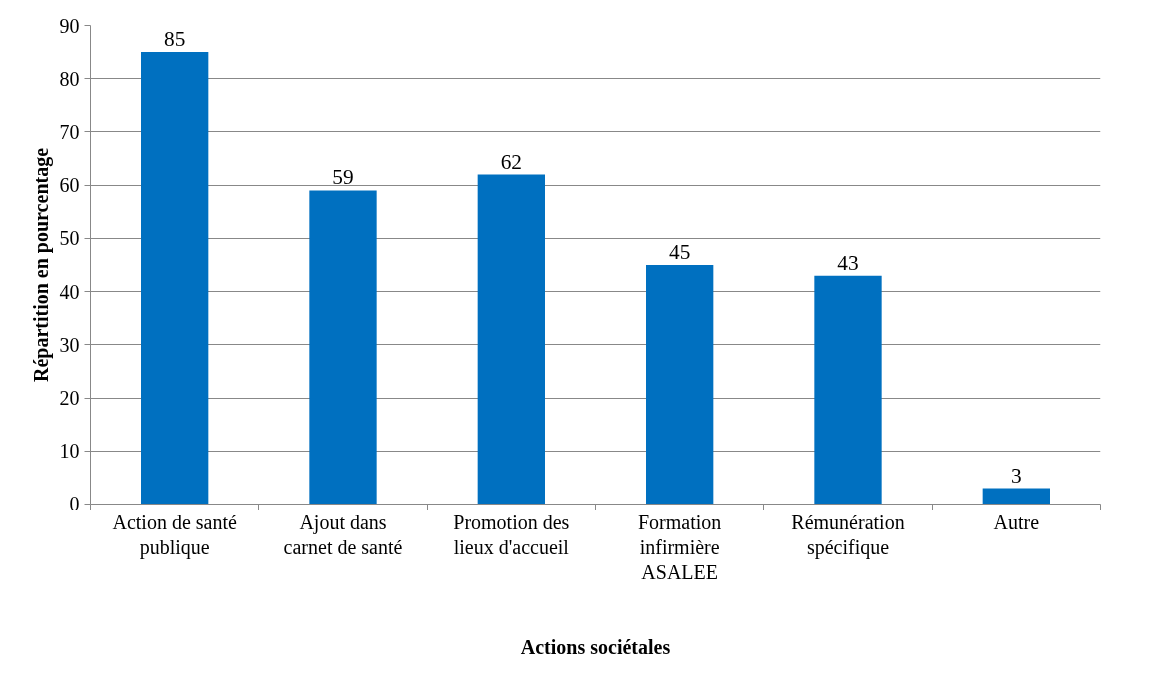 This screenshot has width=1157, height=686. Describe the element at coordinates (680, 547) in the screenshot. I see `x-tick-label: Formation infirmière ASALEE` at that location.